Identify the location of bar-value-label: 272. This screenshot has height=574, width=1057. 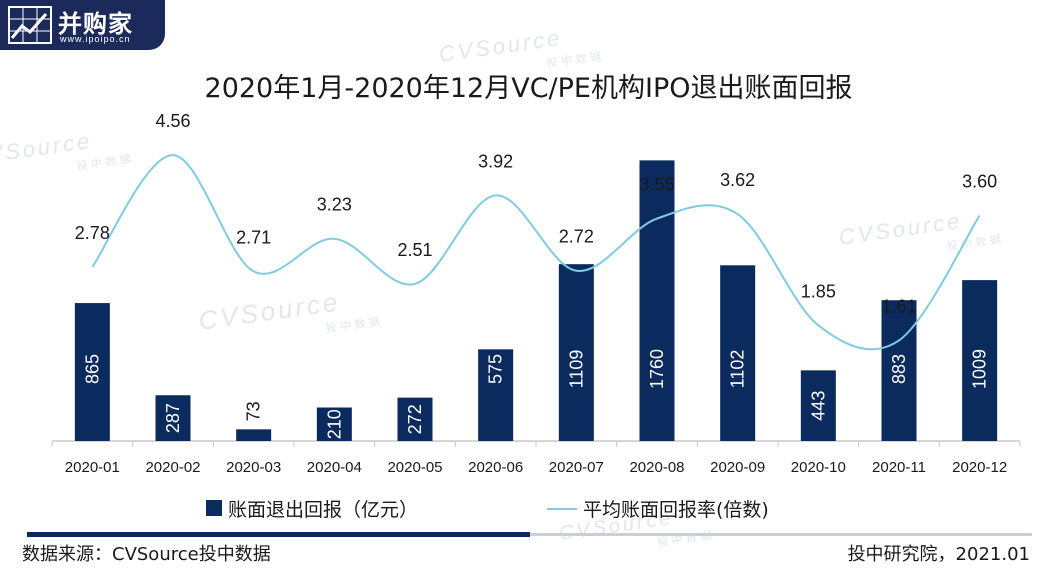
(415, 419).